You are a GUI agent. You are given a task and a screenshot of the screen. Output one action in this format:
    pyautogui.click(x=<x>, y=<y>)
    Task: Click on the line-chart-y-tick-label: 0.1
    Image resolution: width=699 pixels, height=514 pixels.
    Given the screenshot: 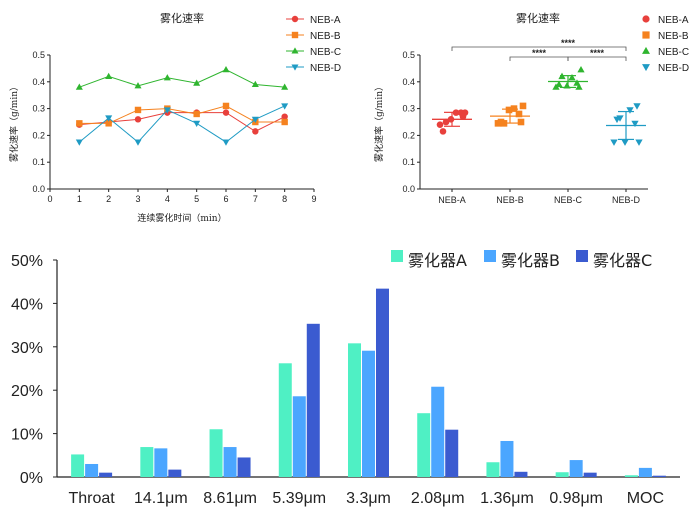 What is the action you would take?
    pyautogui.click(x=38, y=162)
    